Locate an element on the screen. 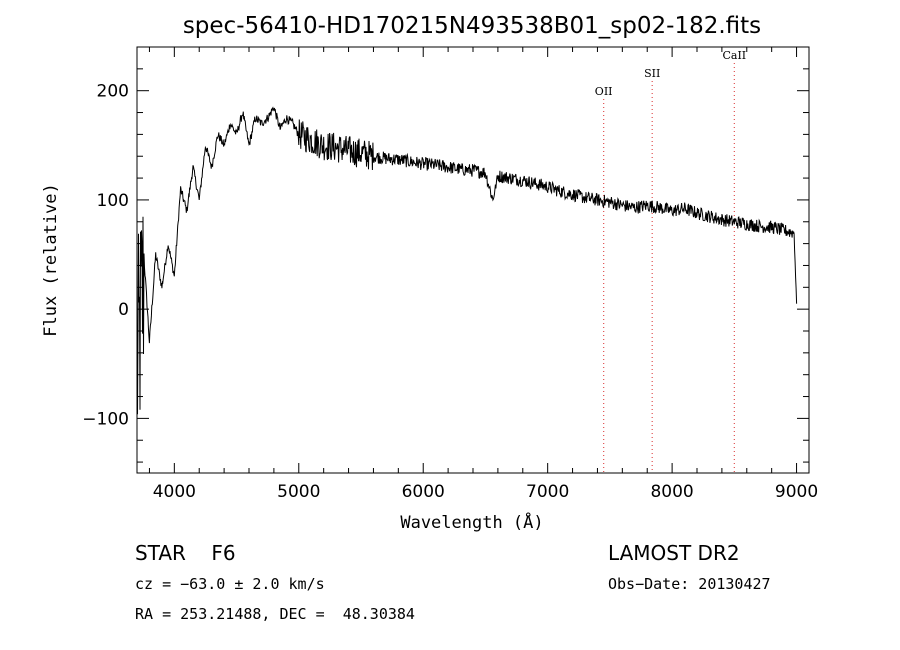 The image size is (900, 650). x-tick-label: 6000 is located at coordinates (423, 492).